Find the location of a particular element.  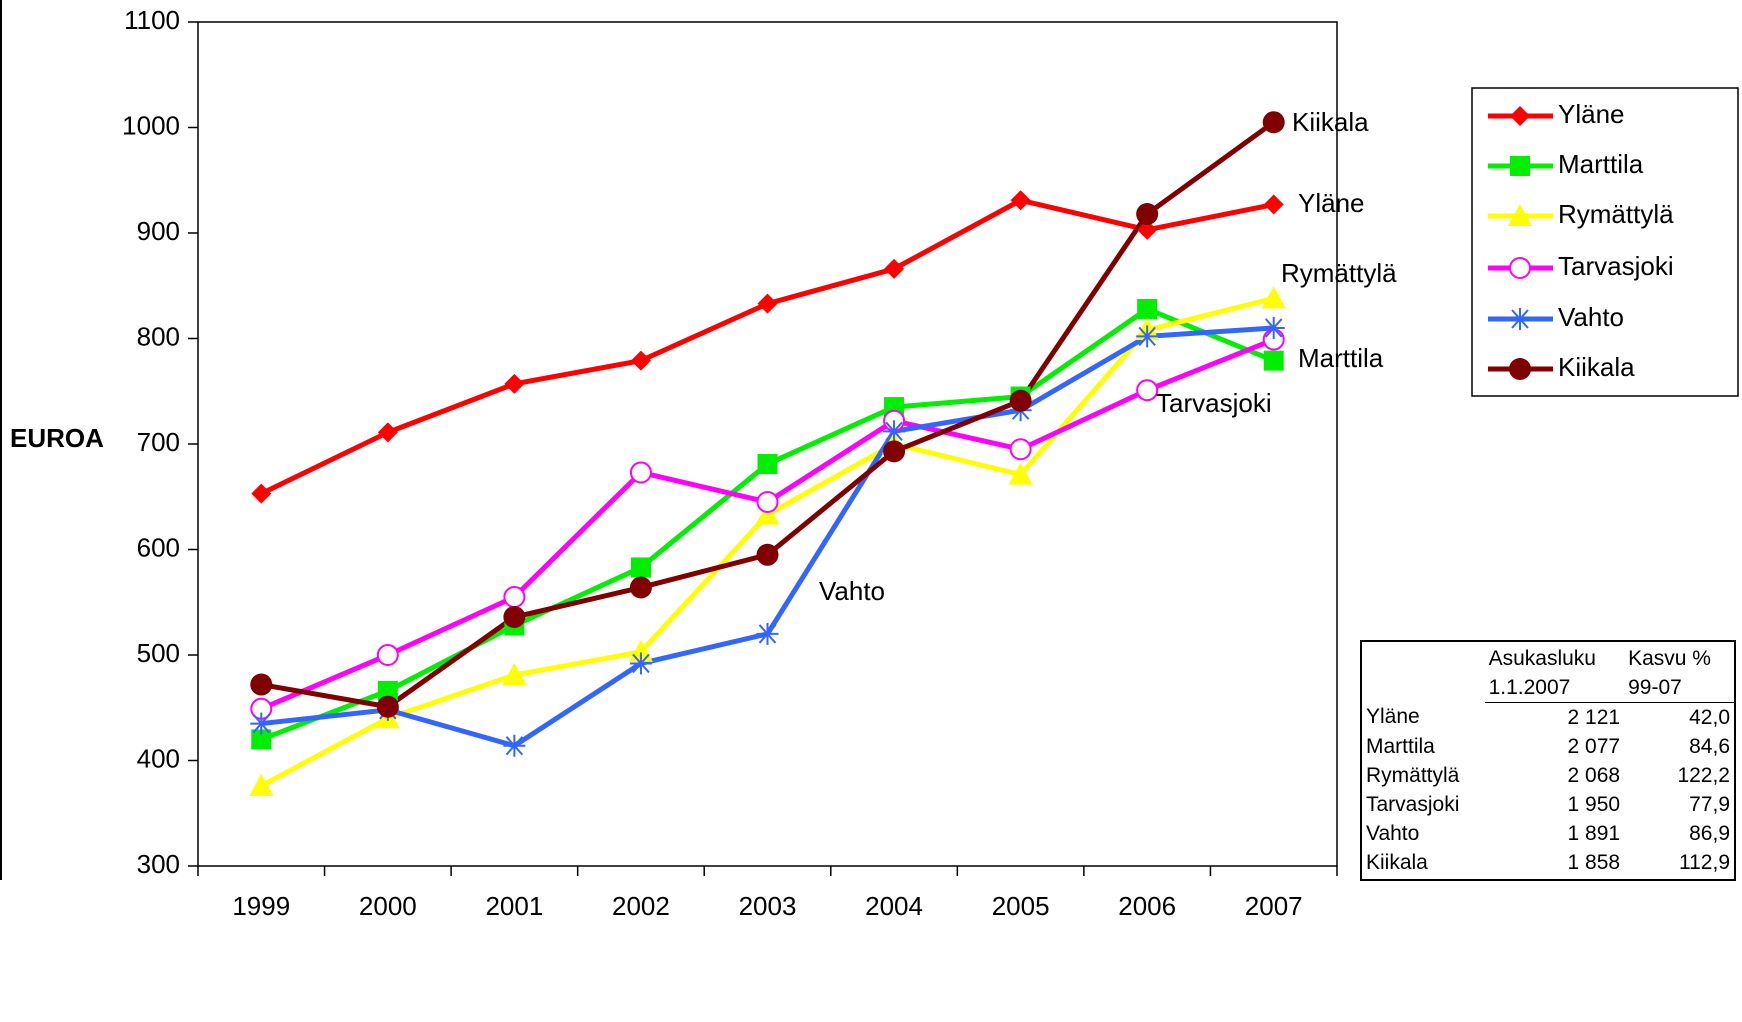

x-tick-label: 2001 is located at coordinates (514, 906).